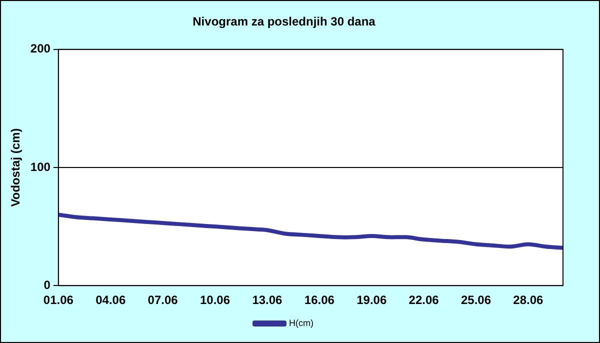 The height and width of the screenshot is (343, 600). What do you see at coordinates (267, 300) in the screenshot?
I see `x-tick-label: 13.06` at bounding box center [267, 300].